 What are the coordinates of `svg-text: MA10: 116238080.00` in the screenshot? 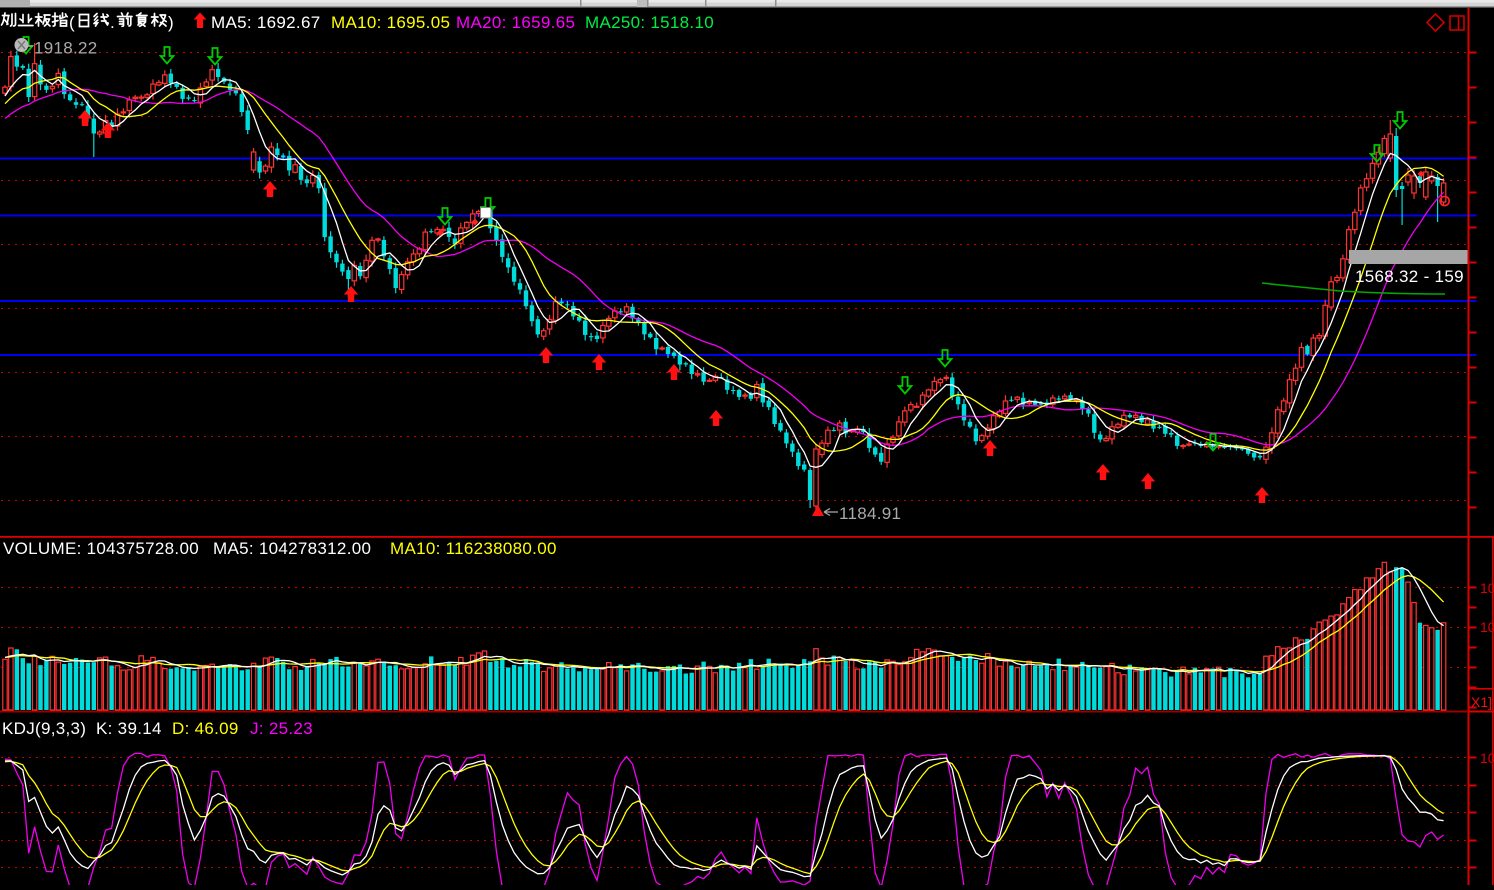 It's located at (473, 548).